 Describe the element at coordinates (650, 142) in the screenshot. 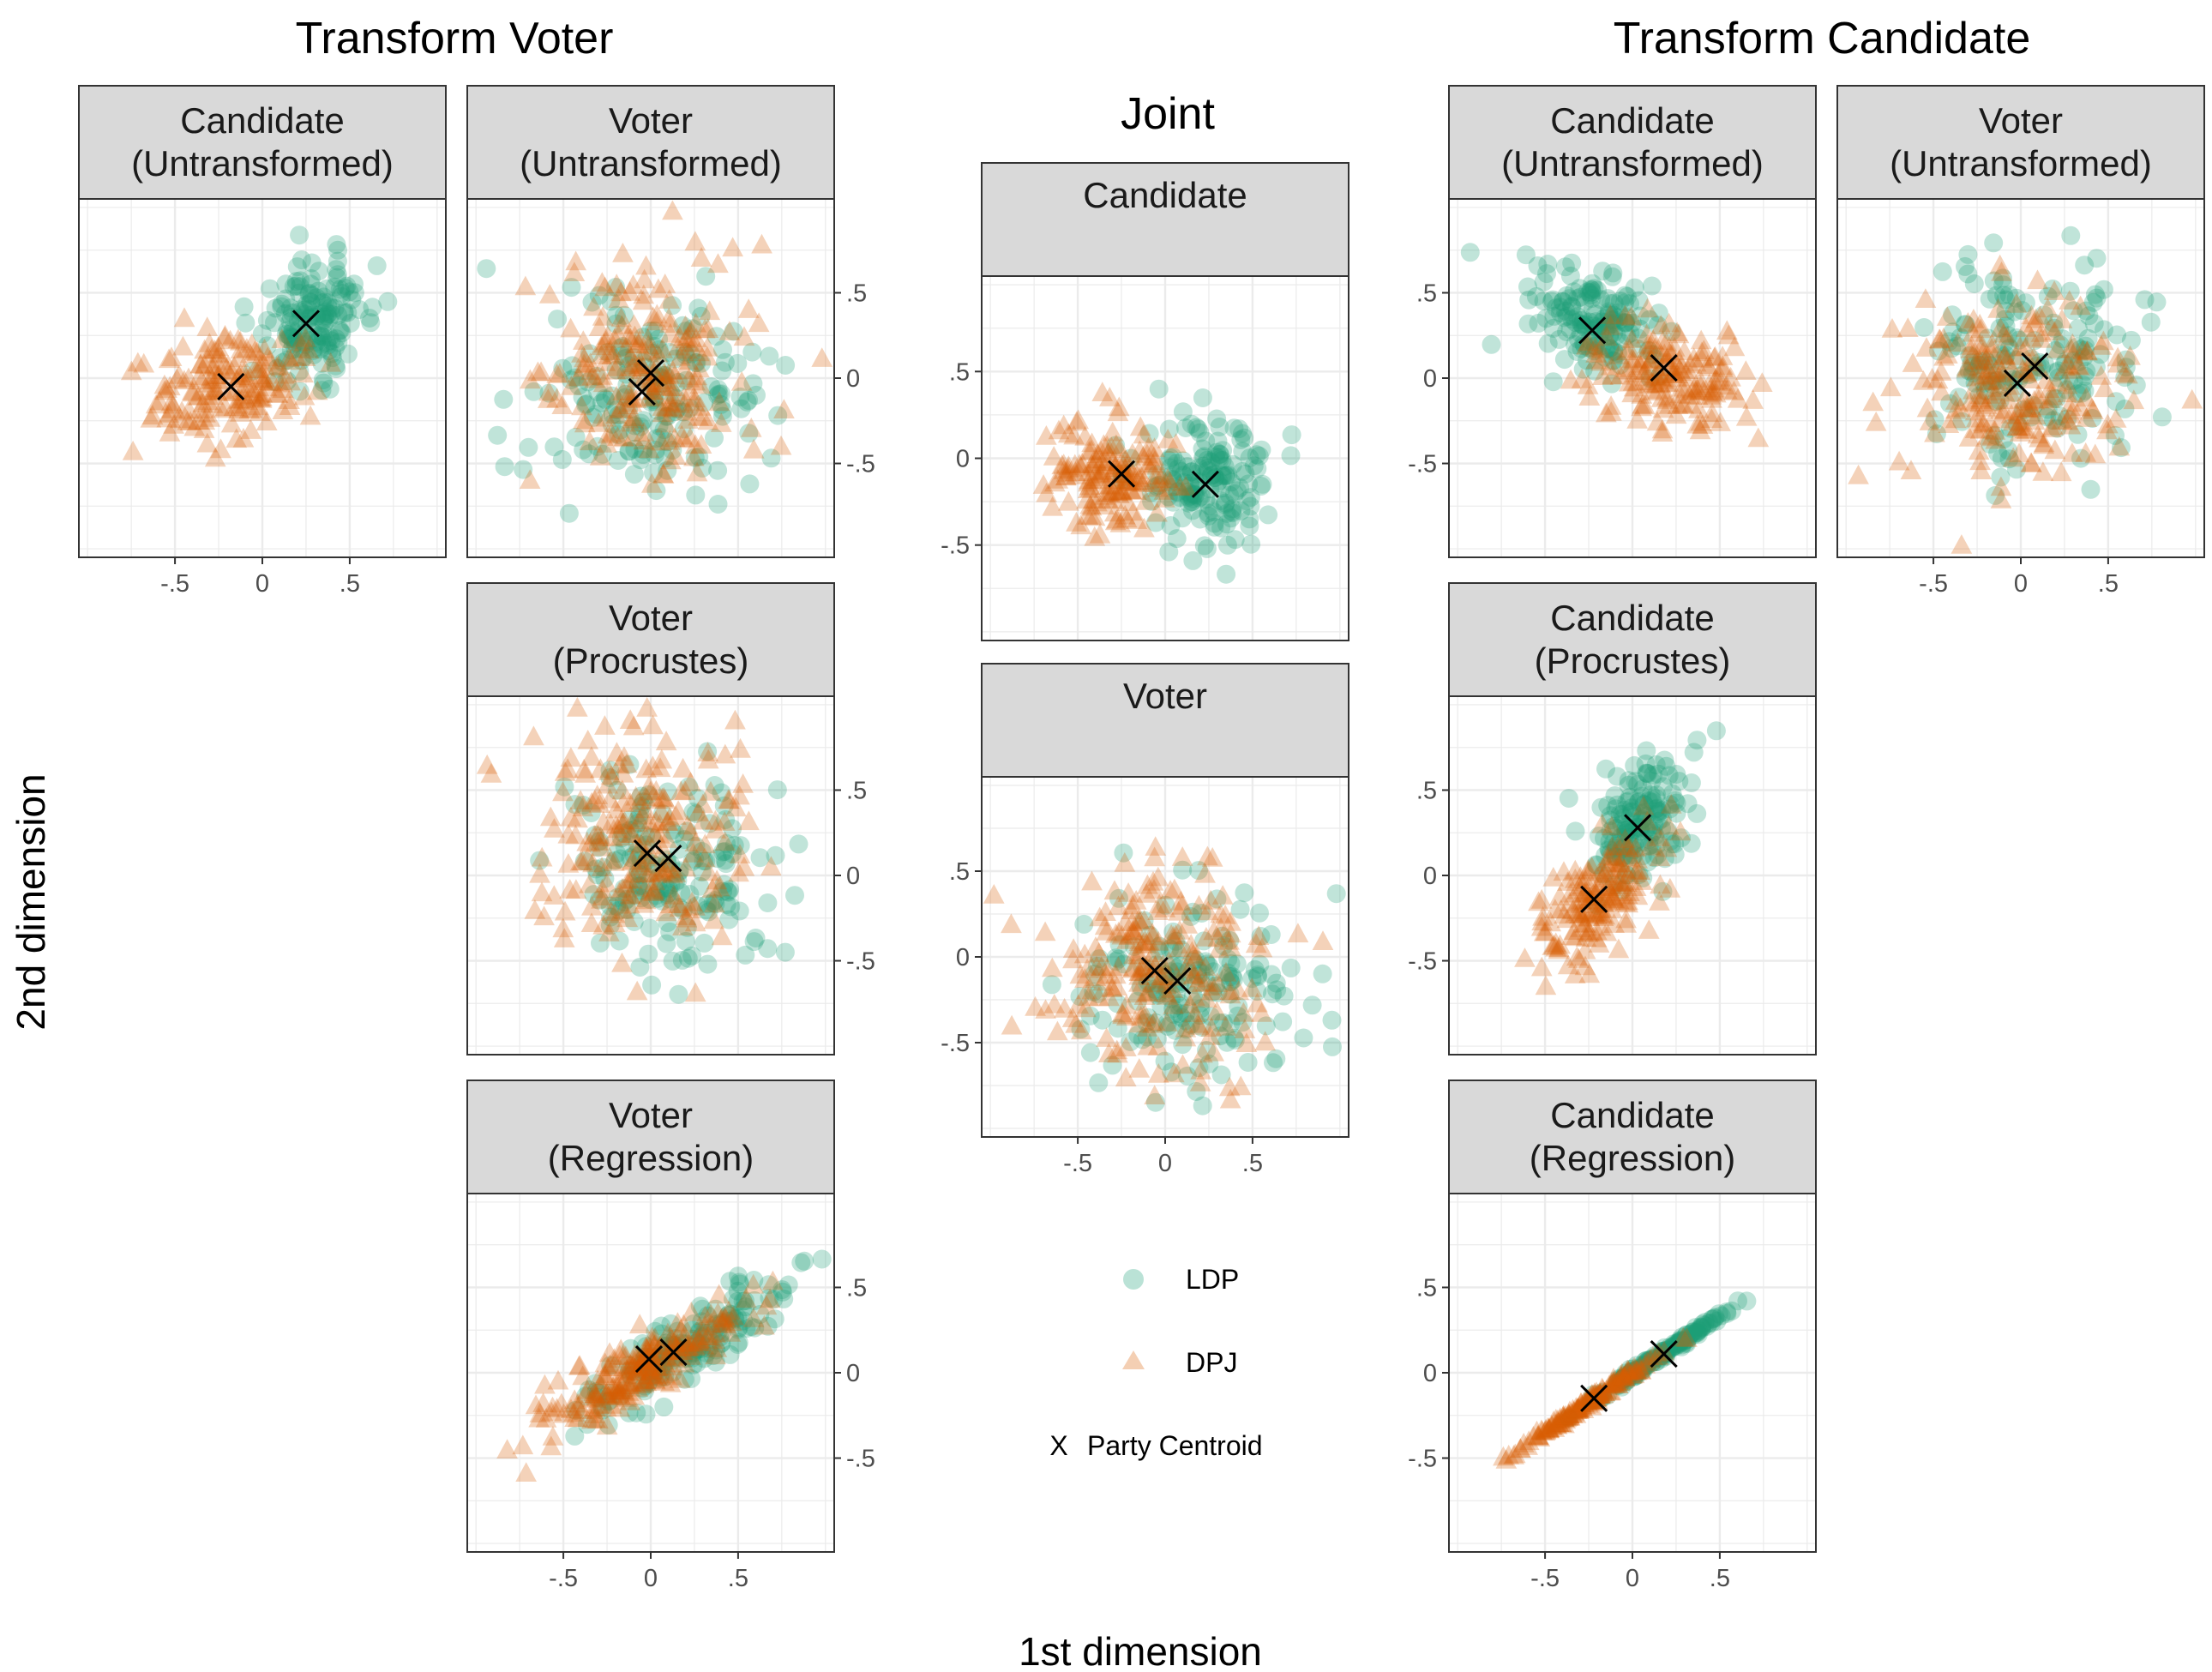

I see `strip-tv_voter_untransformed` at that location.